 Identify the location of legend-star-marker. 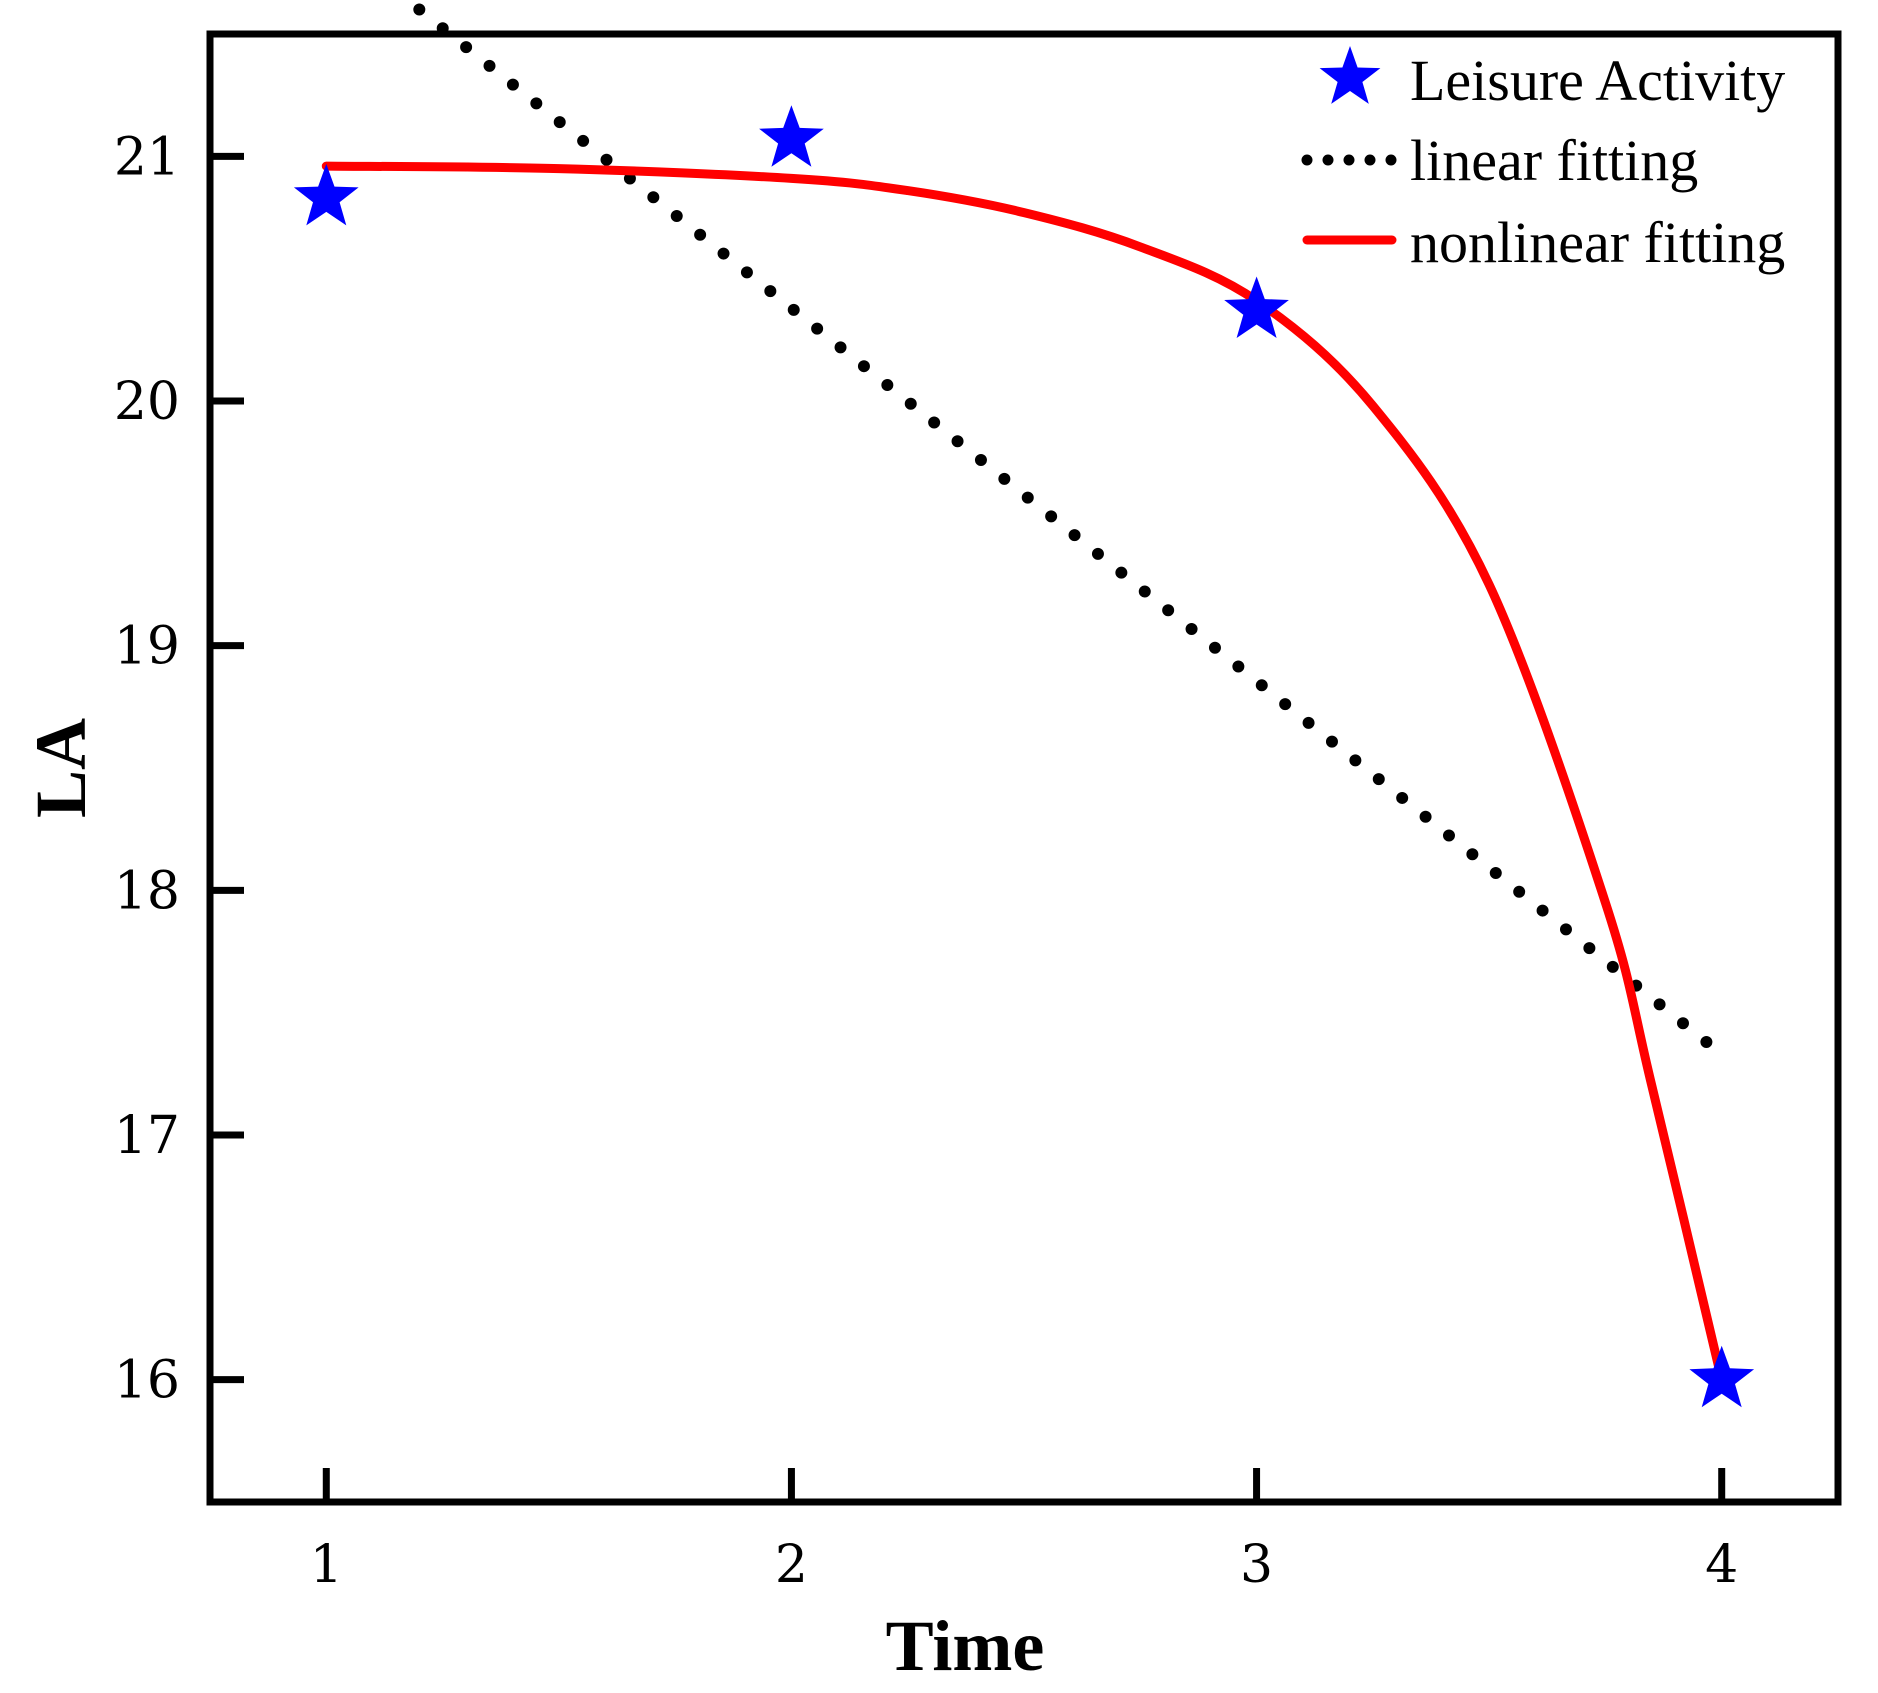
(1350, 75).